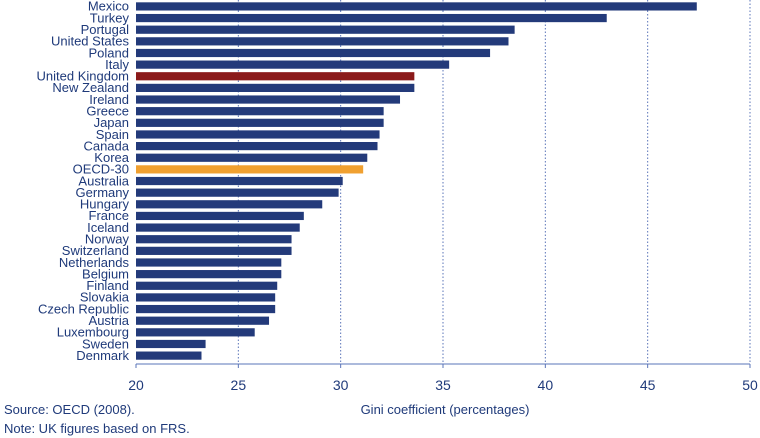 The width and height of the screenshot is (760, 438). I want to click on bar-iceland, so click(218, 227).